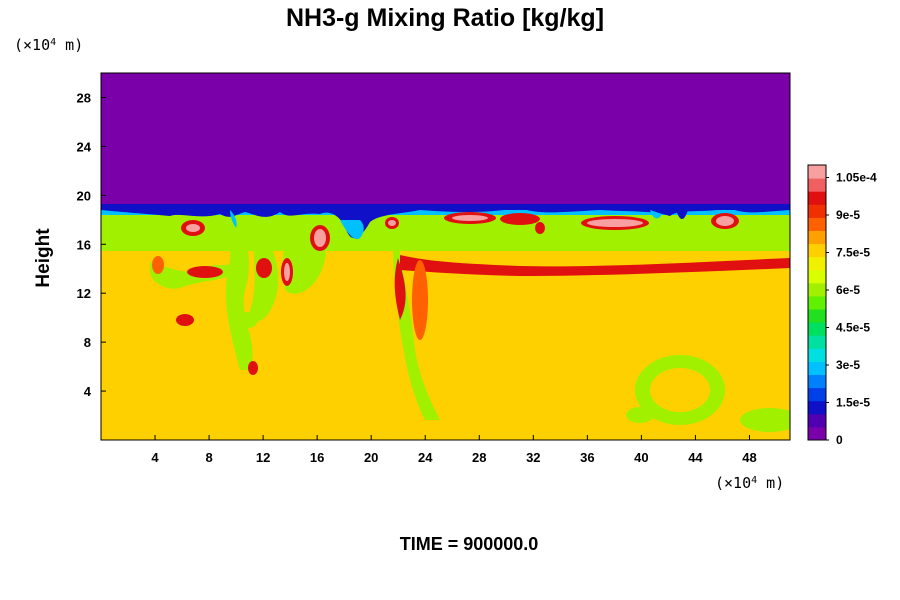  Describe the element at coordinates (317, 457) in the screenshot. I see `x-tick-label: 16` at that location.